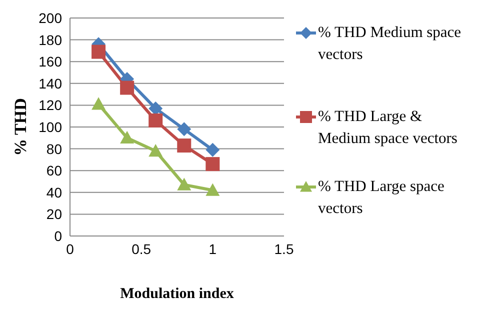  I want to click on y-tick-label: 180, so click(50, 40).